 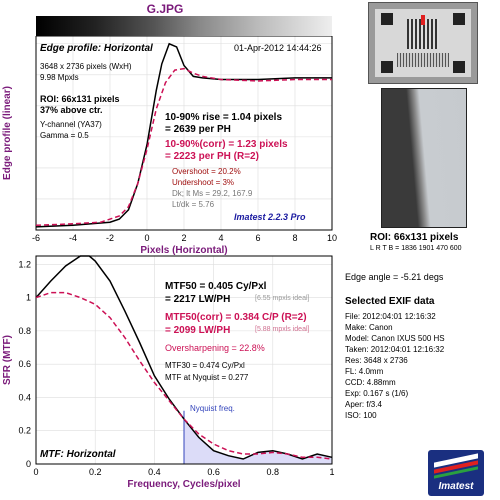 What do you see at coordinates (456, 473) in the screenshot?
I see `imatest-logo: Imatest` at bounding box center [456, 473].